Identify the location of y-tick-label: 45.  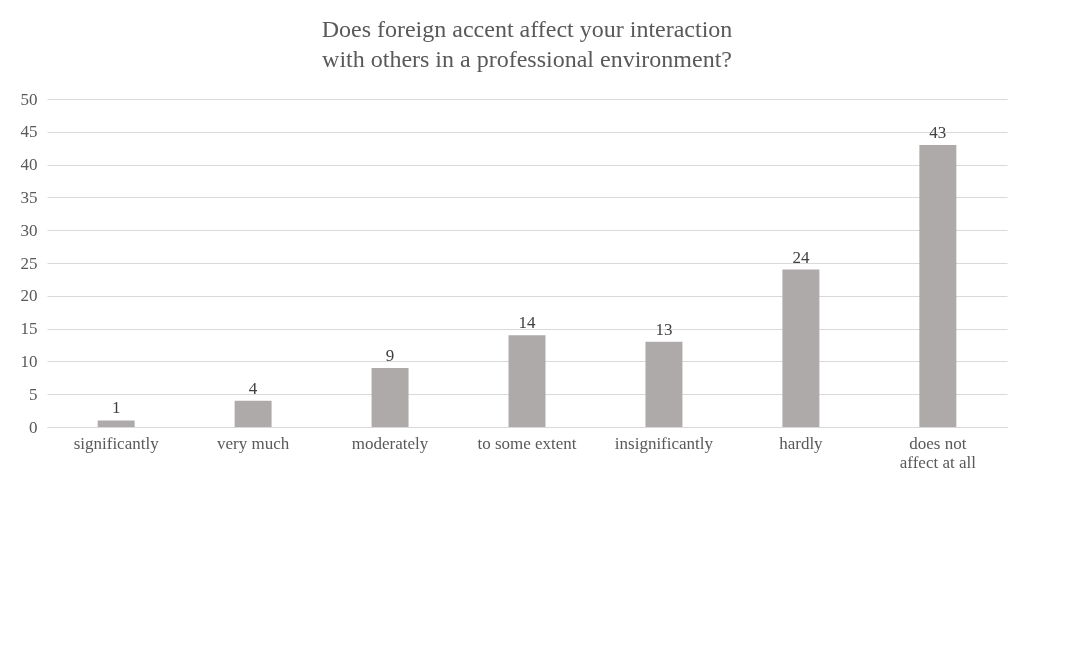
(29, 132).